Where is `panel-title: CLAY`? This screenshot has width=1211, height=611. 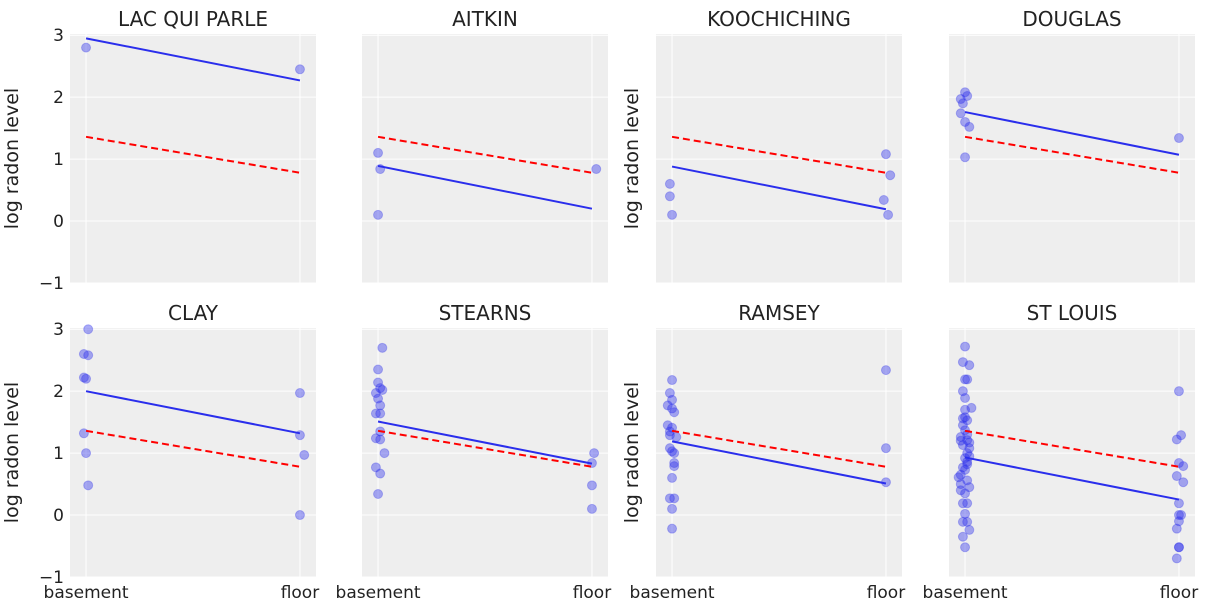 panel-title: CLAY is located at coordinates (193, 313).